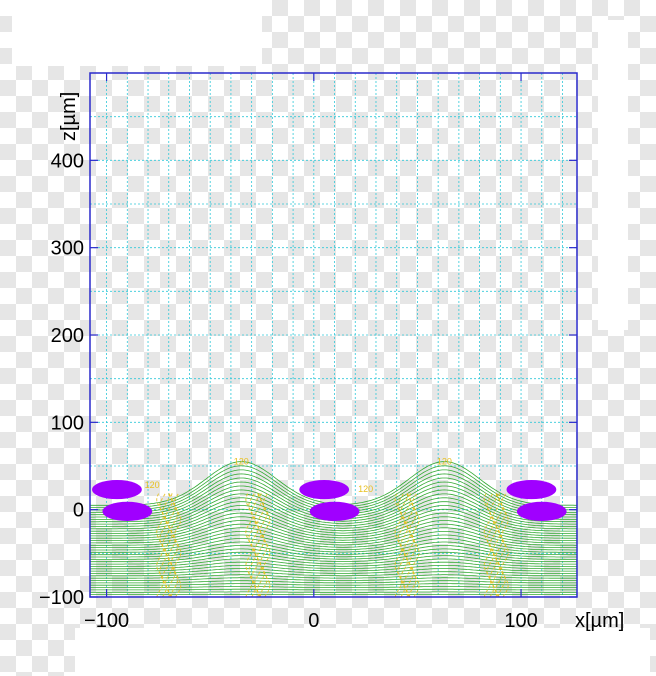 This screenshot has height=676, width=656. Describe the element at coordinates (520, 621) in the screenshot. I see `x-tick-label: 100` at that location.